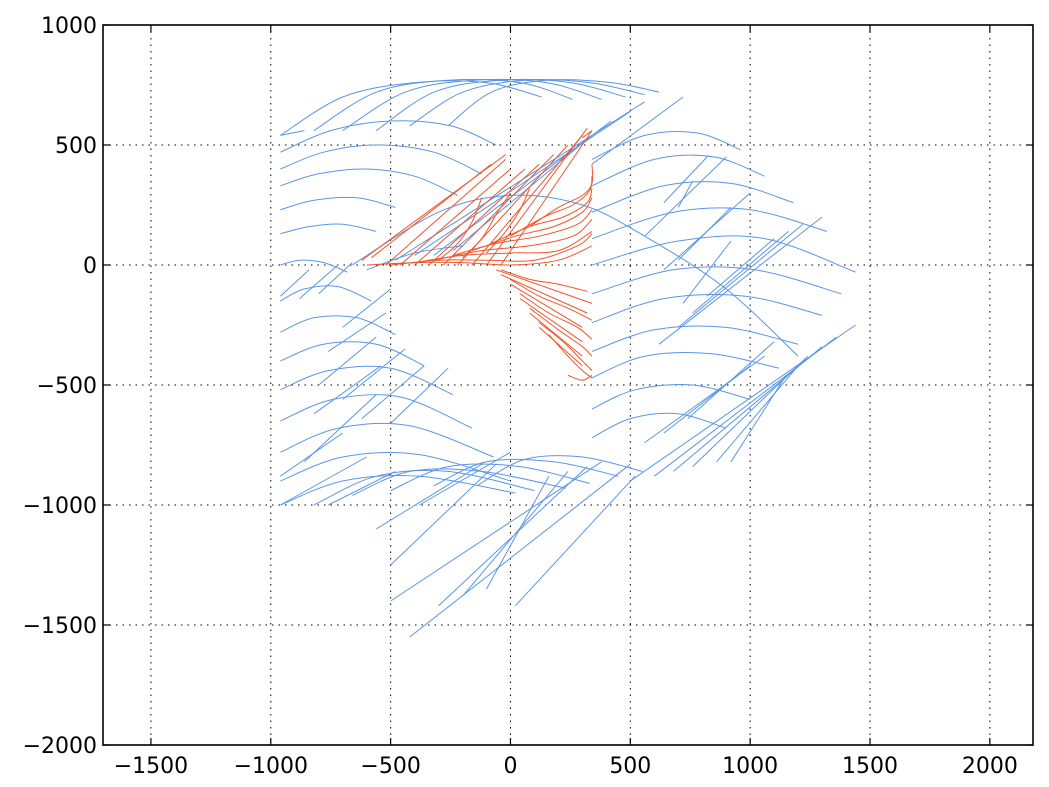 The width and height of the screenshot is (1049, 787). I want to click on x-tick-label: 1000, so click(750, 766).